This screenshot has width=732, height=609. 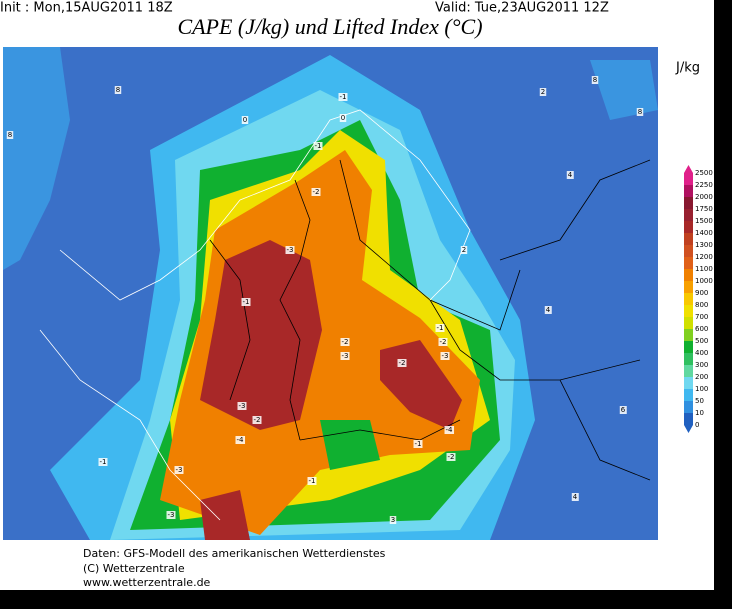 I want to click on colorbar-label: 0, so click(x=697, y=425).